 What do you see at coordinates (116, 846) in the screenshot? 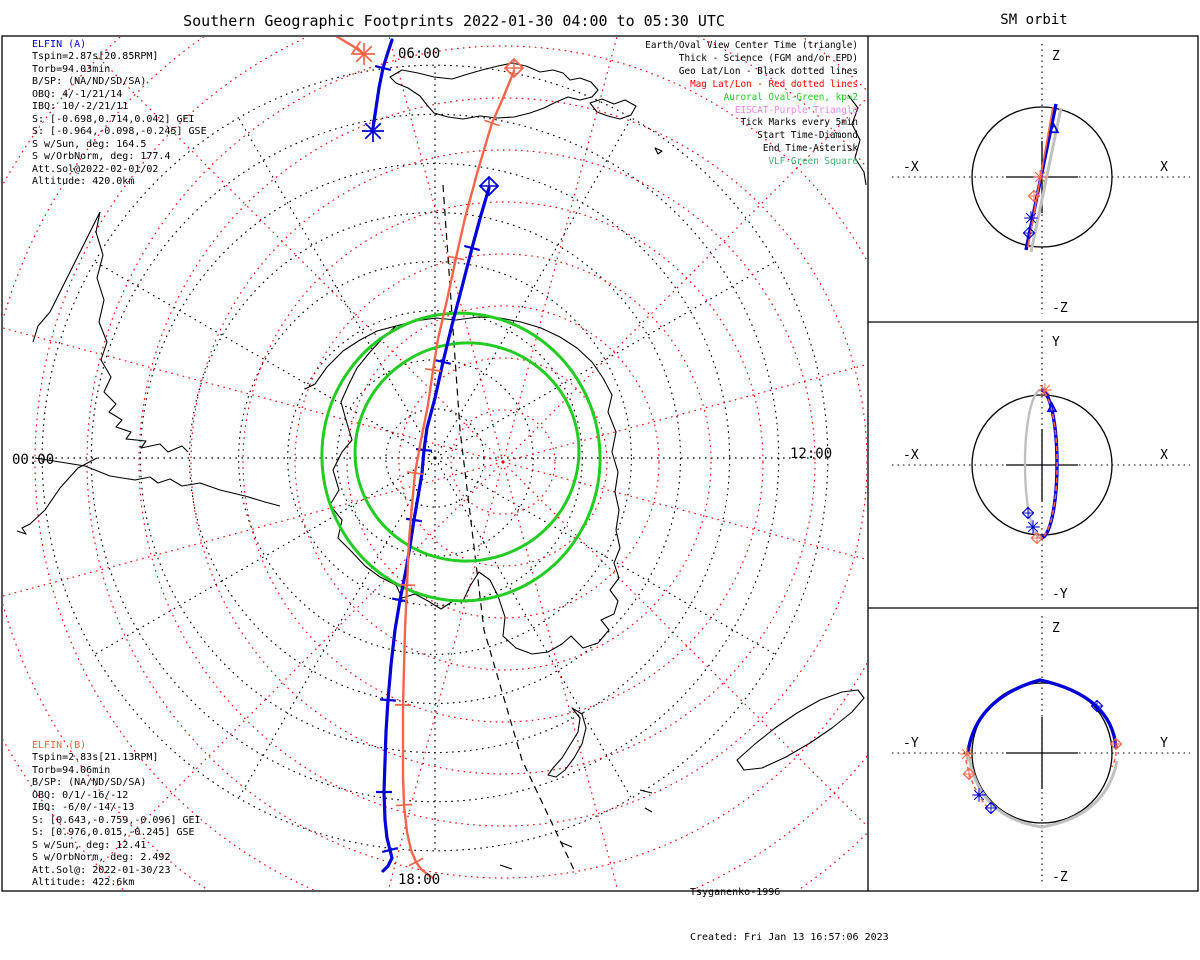
I see `elfin-b-line: S w/Sun, deg: 12.41` at bounding box center [116, 846].